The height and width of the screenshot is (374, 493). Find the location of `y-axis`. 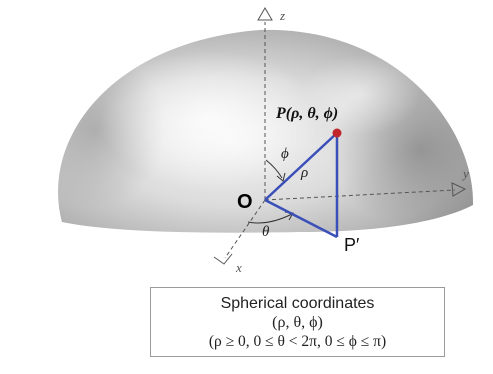

y-axis is located at coordinates (360, 195).